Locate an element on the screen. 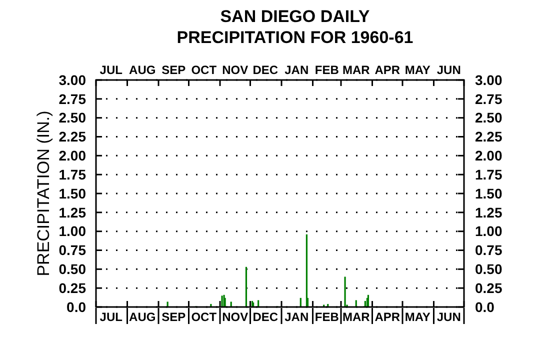 The width and height of the screenshot is (540, 350). x2-tick-label: SEP is located at coordinates (174, 317).